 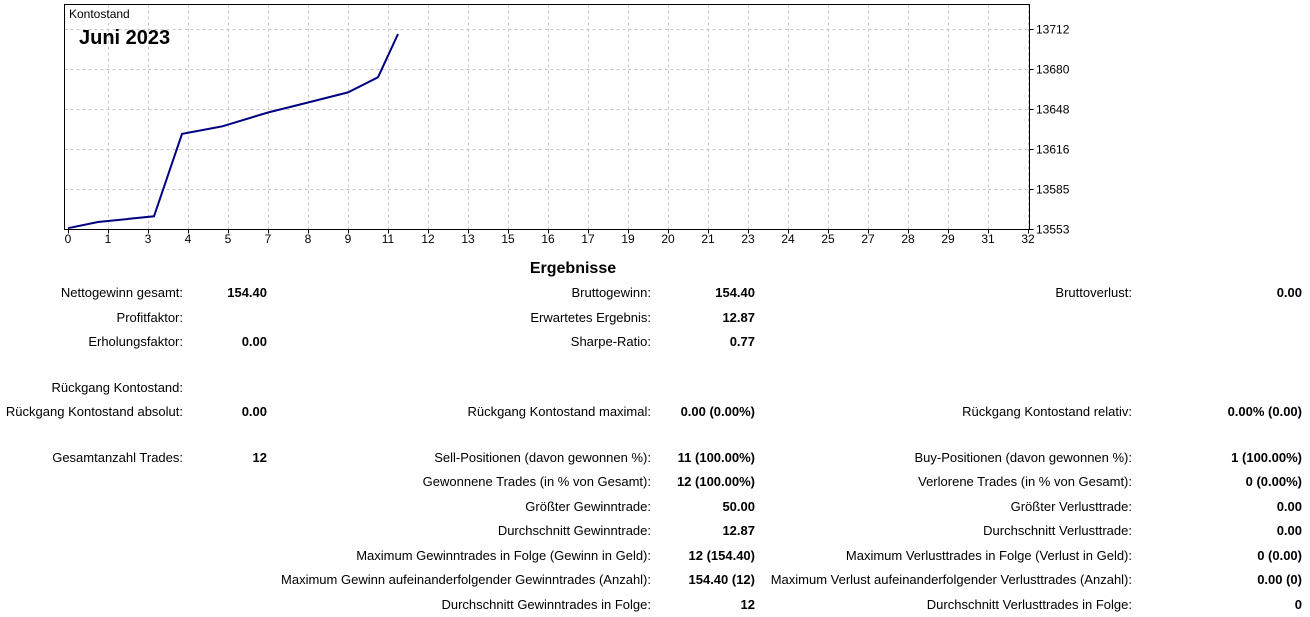 I want to click on x-tick-label: 4, so click(x=188, y=239).